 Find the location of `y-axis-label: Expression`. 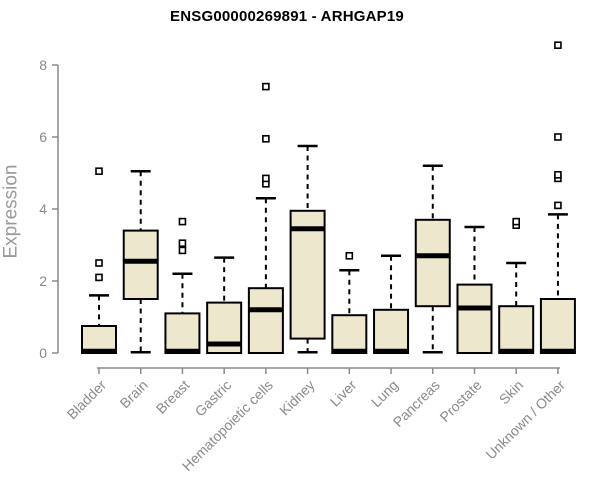

y-axis-label: Expression is located at coordinates (11, 211).